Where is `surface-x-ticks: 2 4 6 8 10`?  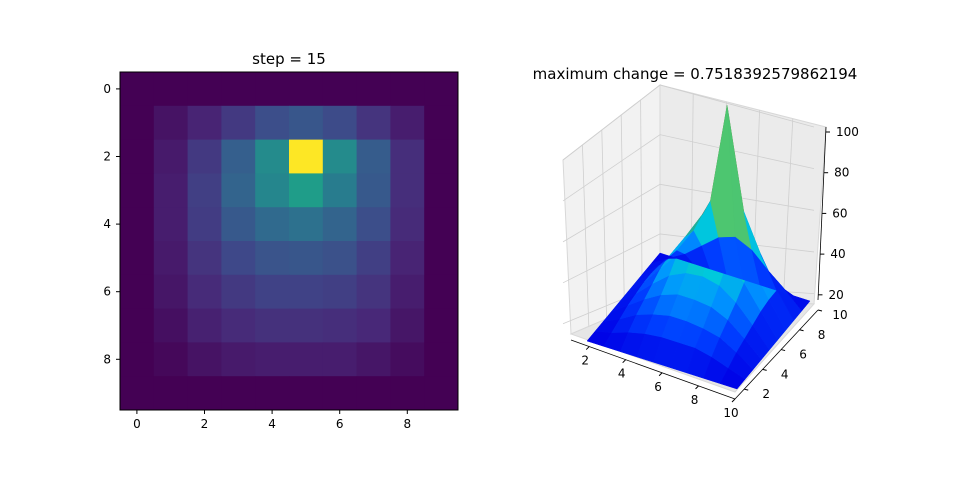
surface-x-ticks: 2 4 6 8 10 is located at coordinates (660, 383).